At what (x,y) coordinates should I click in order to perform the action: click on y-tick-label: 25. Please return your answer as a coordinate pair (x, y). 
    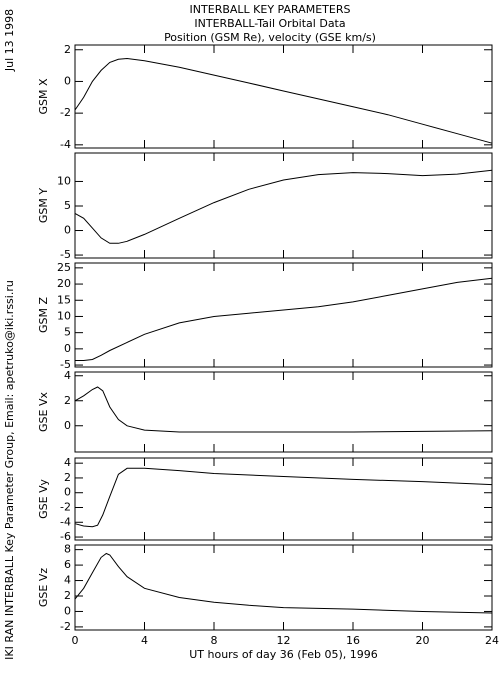
    Looking at the image, I should click on (64, 267).